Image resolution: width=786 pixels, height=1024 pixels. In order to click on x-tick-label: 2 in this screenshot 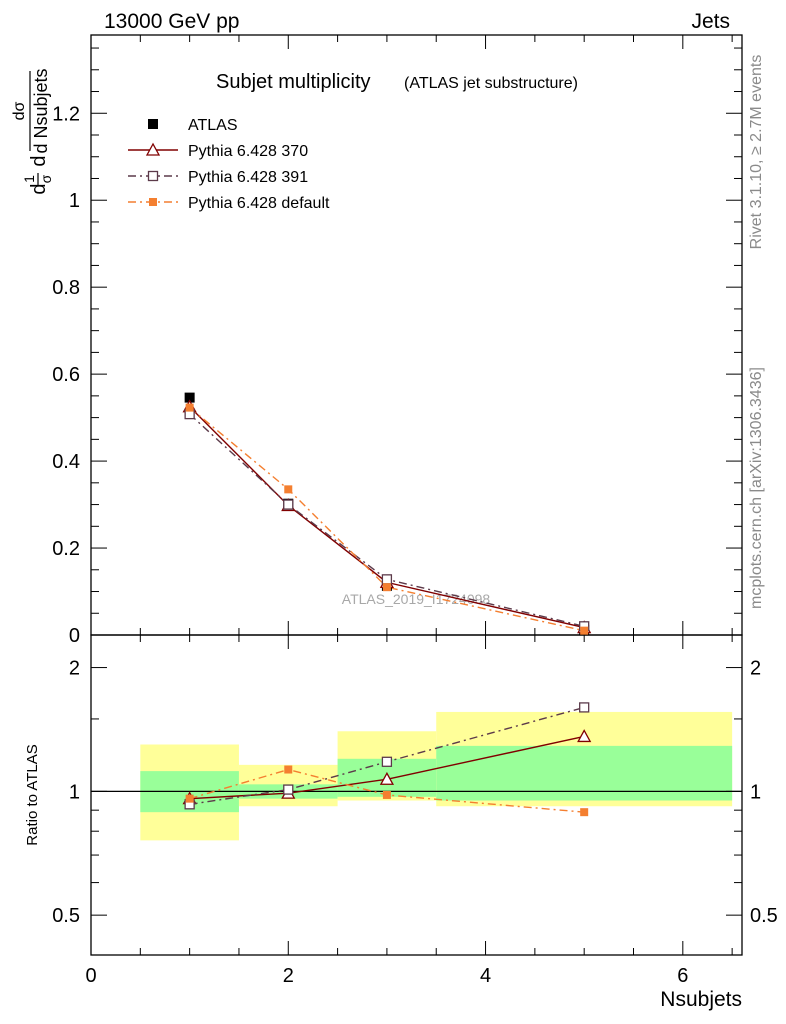, I will do `click(288, 976)`.